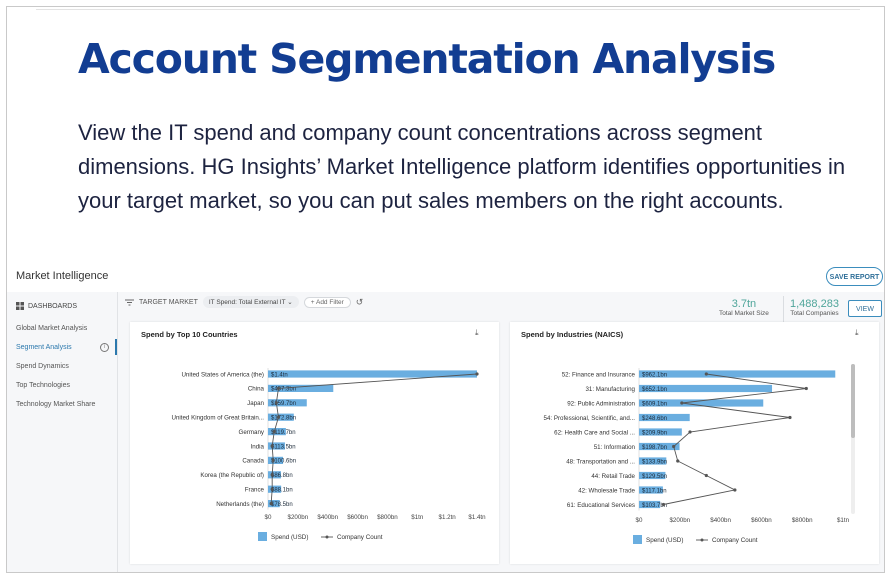 This screenshot has width=893, height=580. Describe the element at coordinates (853, 439) in the screenshot. I see `scrollbar-track` at that location.